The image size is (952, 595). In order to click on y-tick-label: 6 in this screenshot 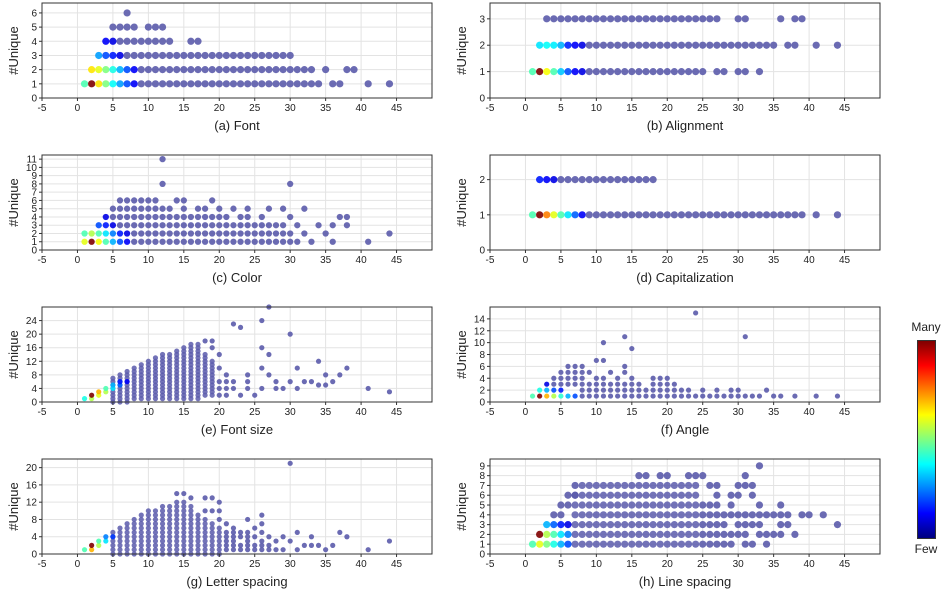, I will do `click(482, 496)`.